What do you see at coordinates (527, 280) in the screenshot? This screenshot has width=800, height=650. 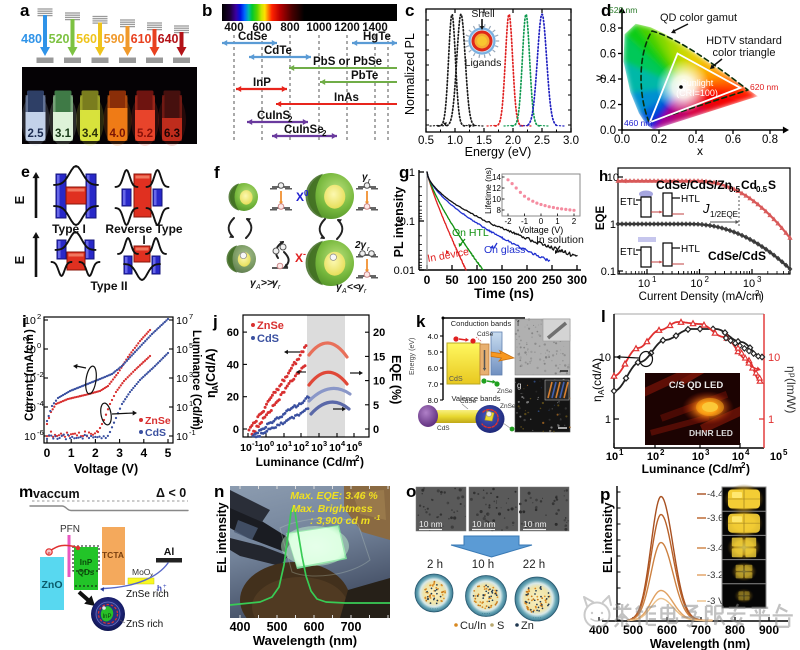 I see `svg-text: 200` at bounding box center [527, 280].